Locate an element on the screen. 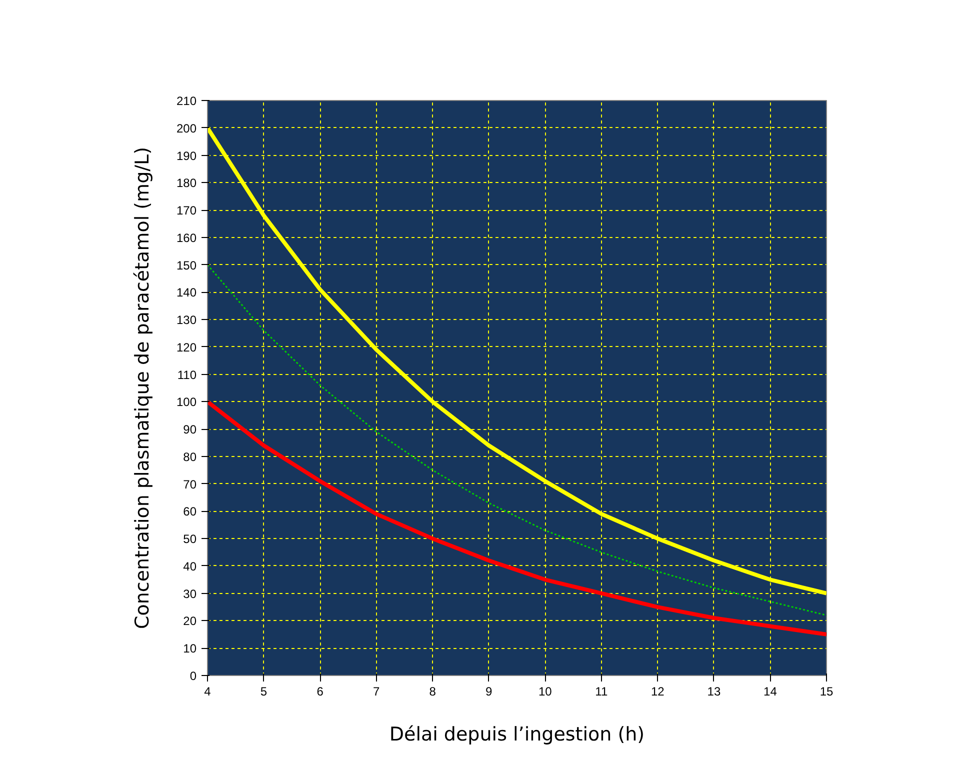 The width and height of the screenshot is (964, 783). y-tick-label: 40 is located at coordinates (190, 566).